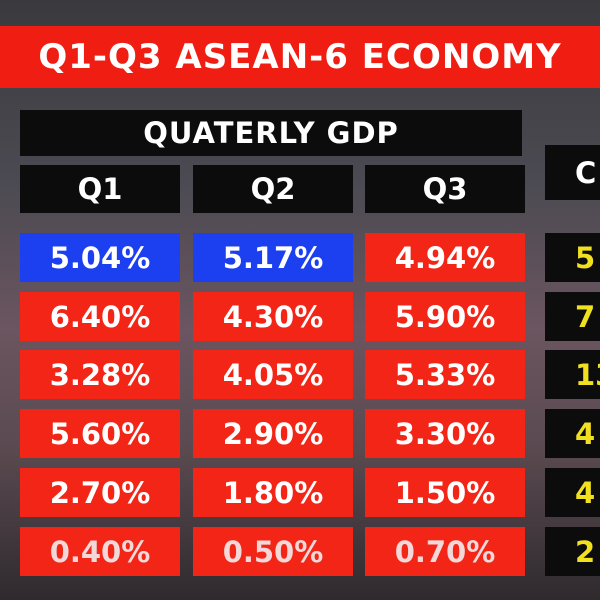 This screenshot has width=600, height=600. Describe the element at coordinates (273, 551) in the screenshot. I see `gdp-cell: 0.50%` at that location.